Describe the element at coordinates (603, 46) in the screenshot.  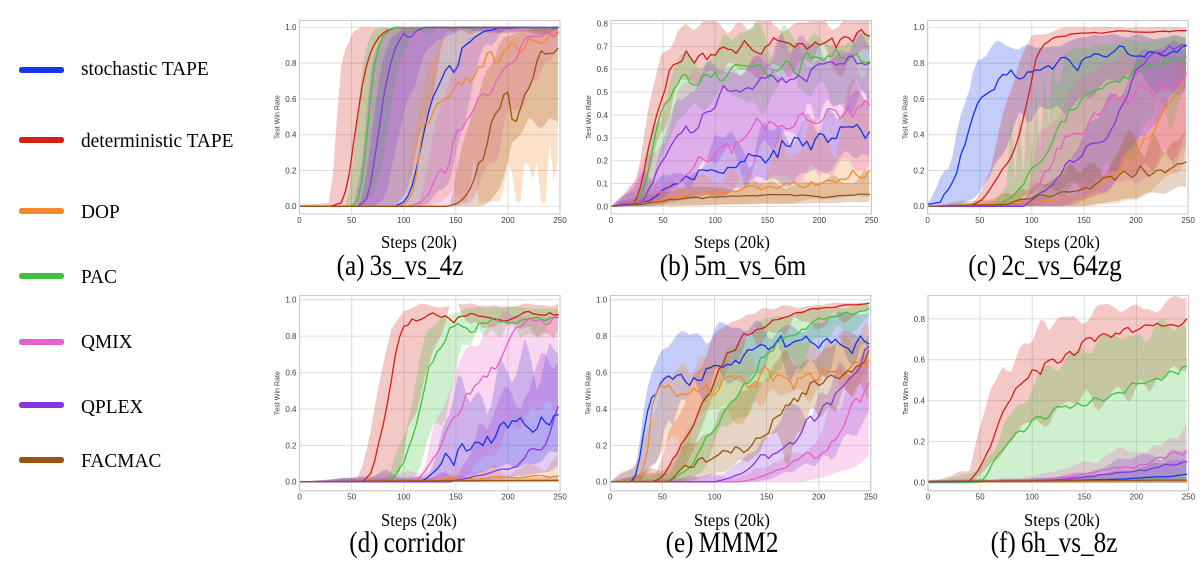
I see `svg-text: 0.7` at that location.